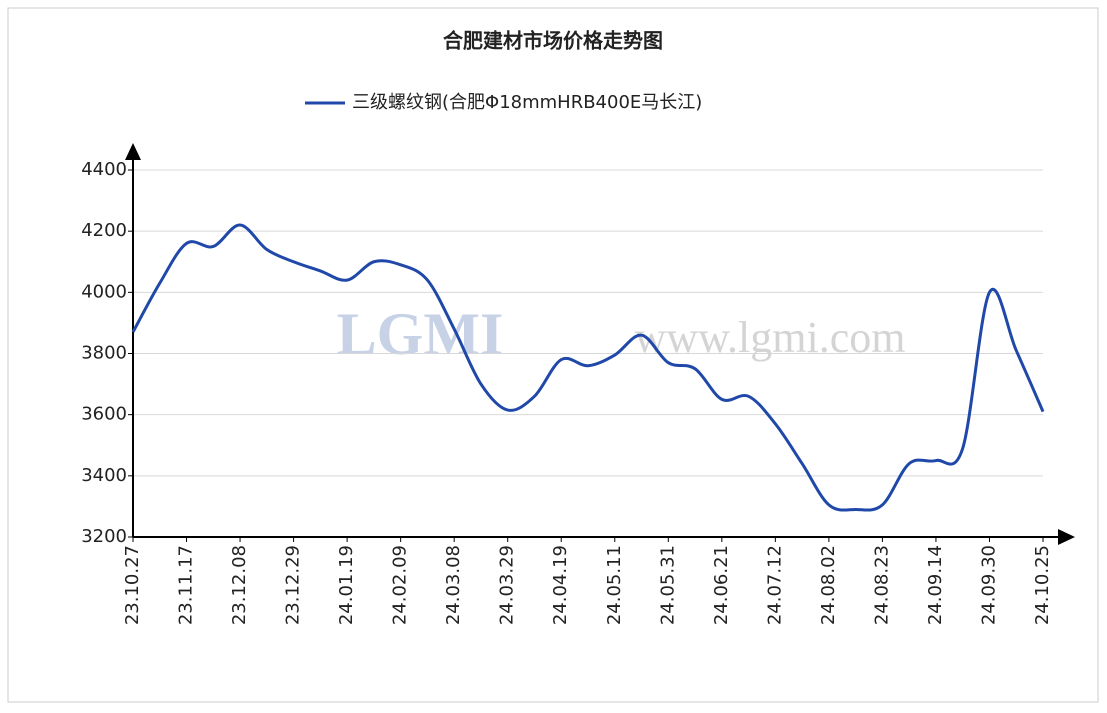 The width and height of the screenshot is (1107, 713). Describe the element at coordinates (186, 585) in the screenshot. I see `x-tick-label: 23.11.17` at that location.